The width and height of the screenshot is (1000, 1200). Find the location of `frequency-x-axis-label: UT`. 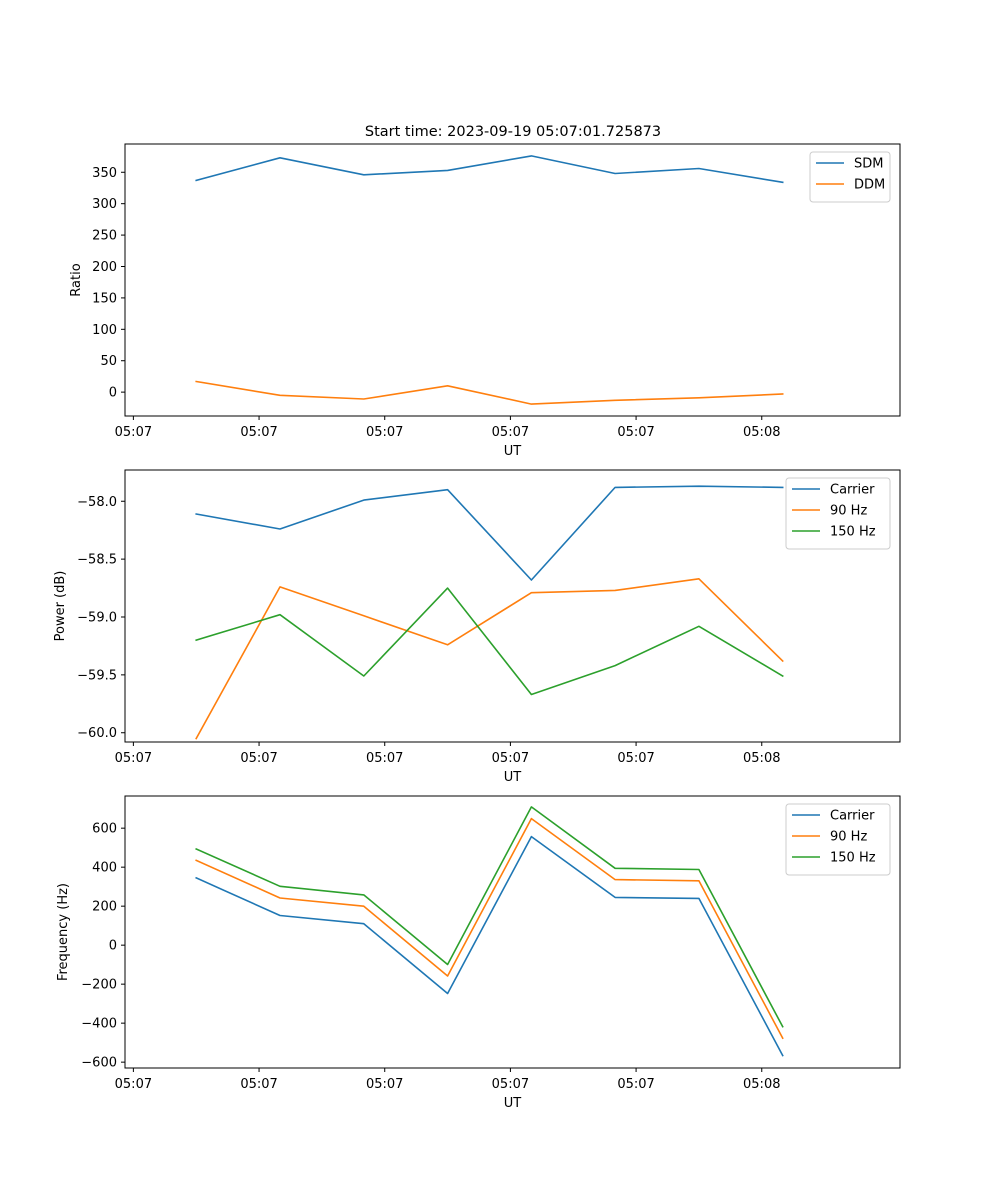

frequency-x-axis-label: UT is located at coordinates (513, 1103).